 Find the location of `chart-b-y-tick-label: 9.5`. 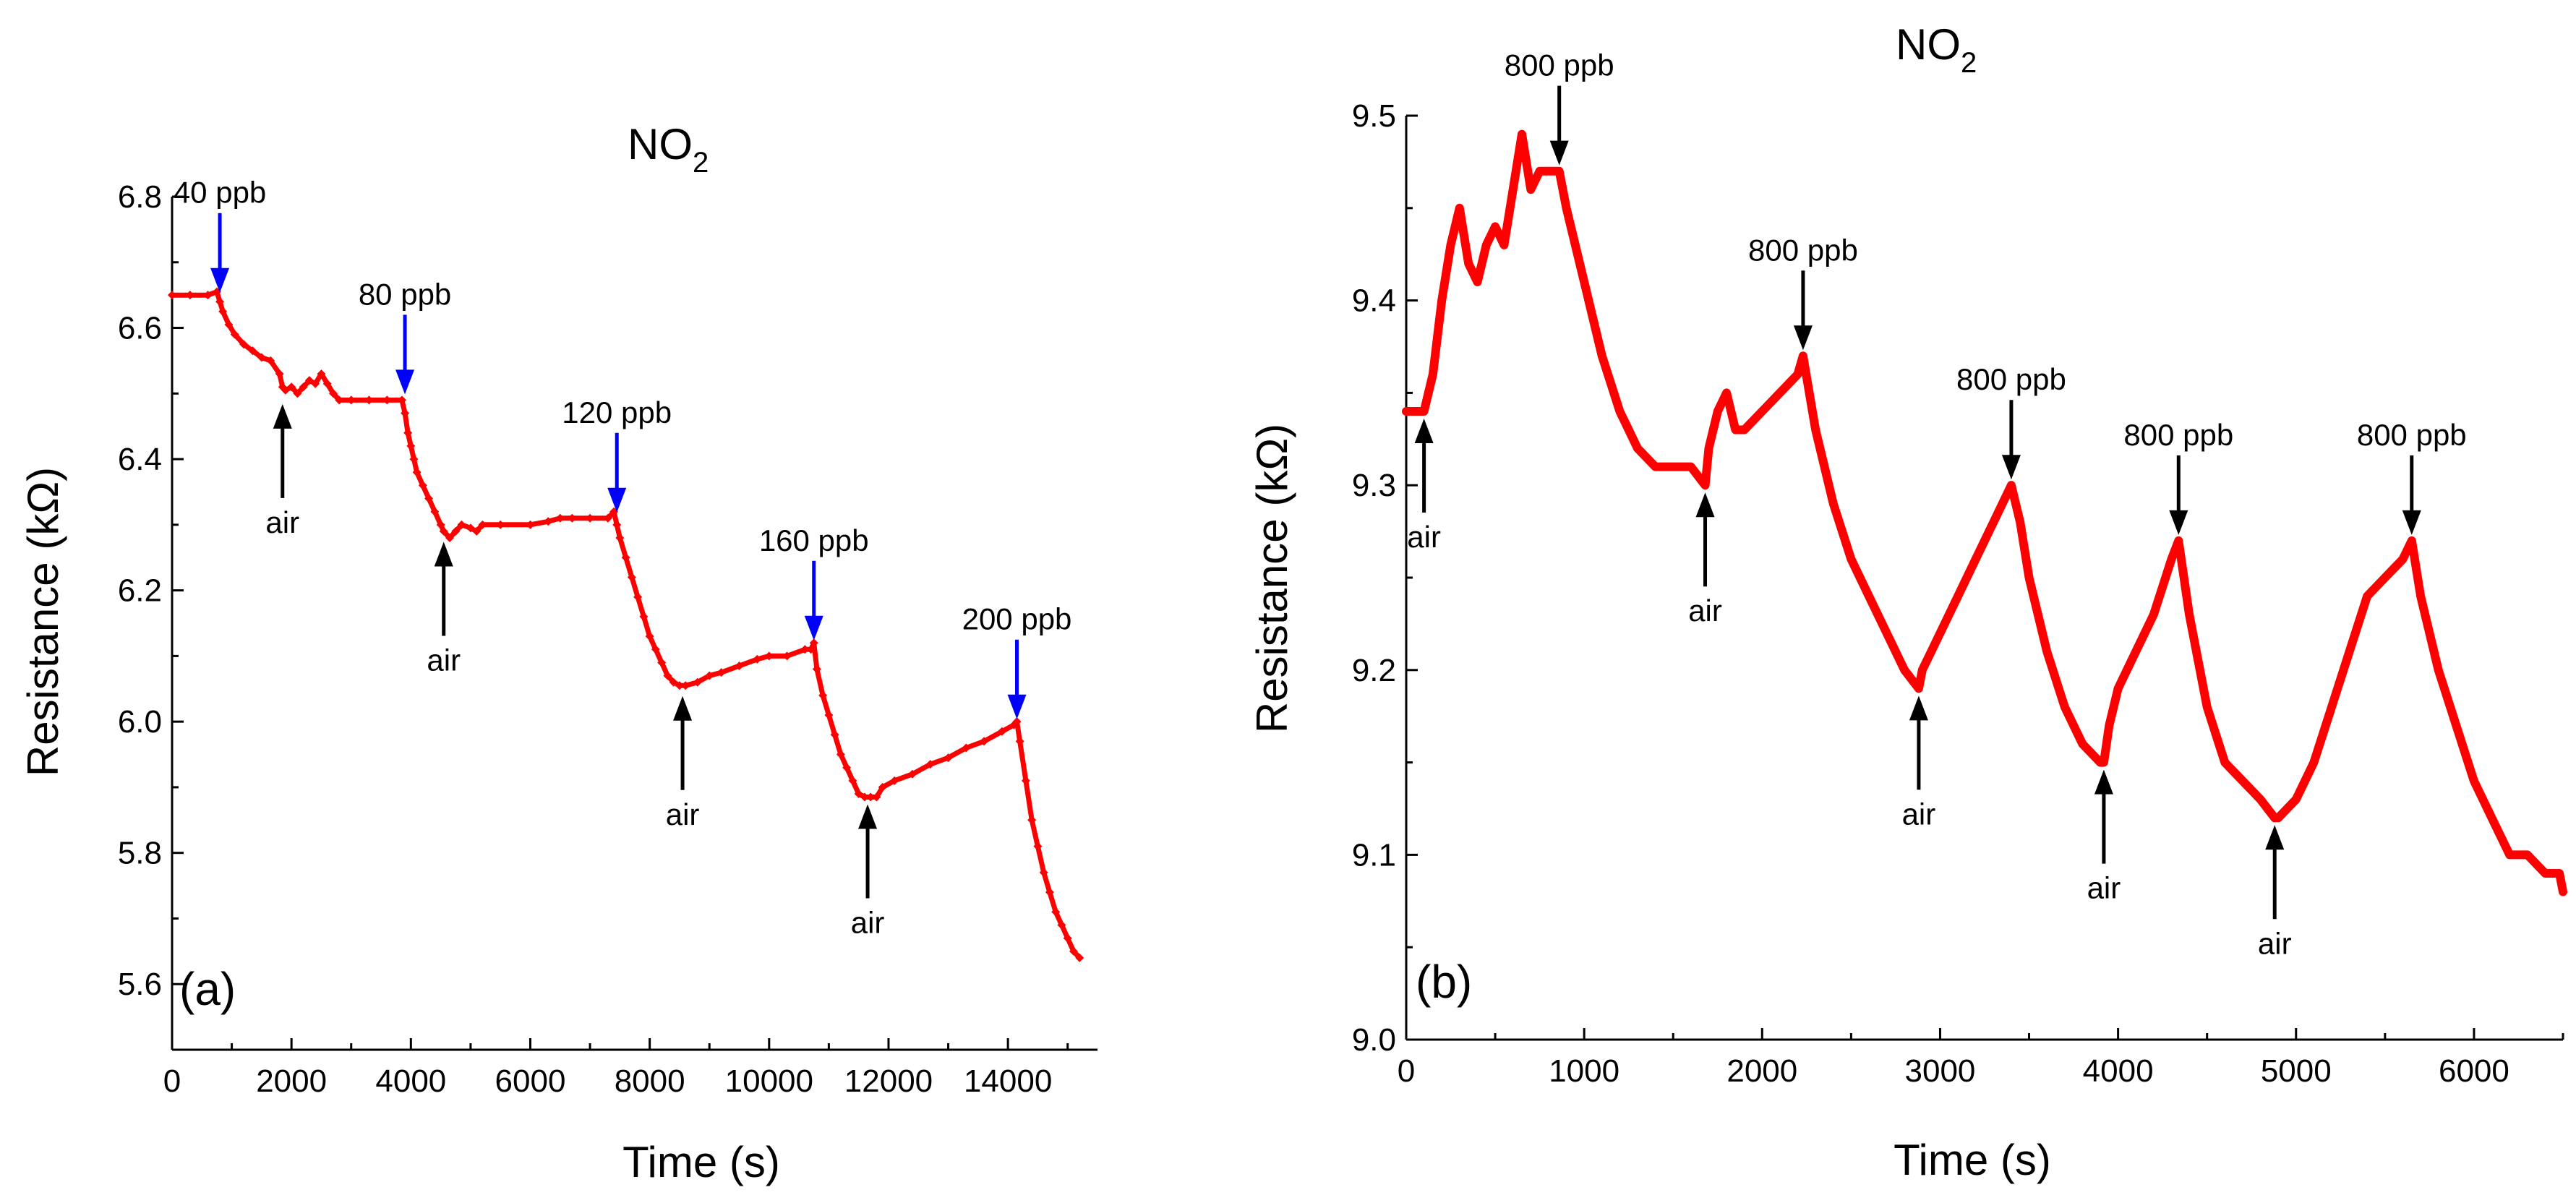

chart-b-y-tick-label: 9.5 is located at coordinates (1374, 116).